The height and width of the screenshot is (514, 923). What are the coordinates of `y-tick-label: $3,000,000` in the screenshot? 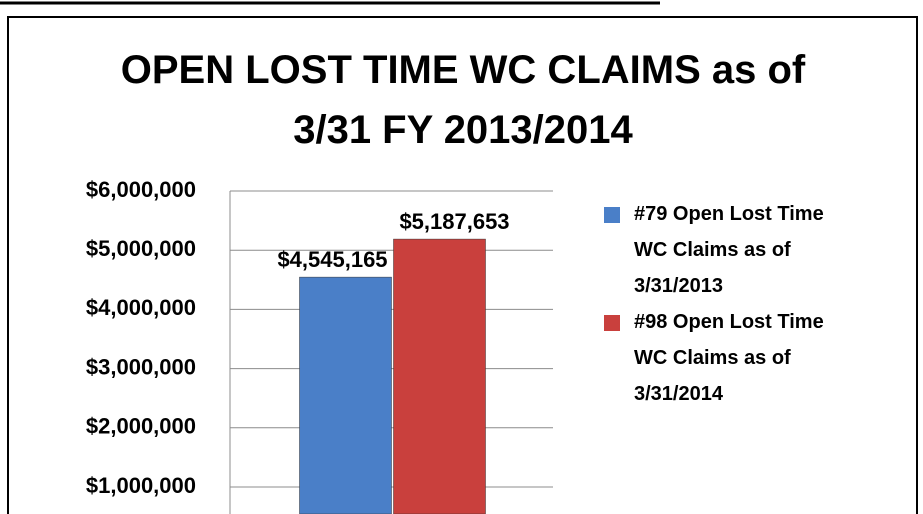 It's located at (141, 366).